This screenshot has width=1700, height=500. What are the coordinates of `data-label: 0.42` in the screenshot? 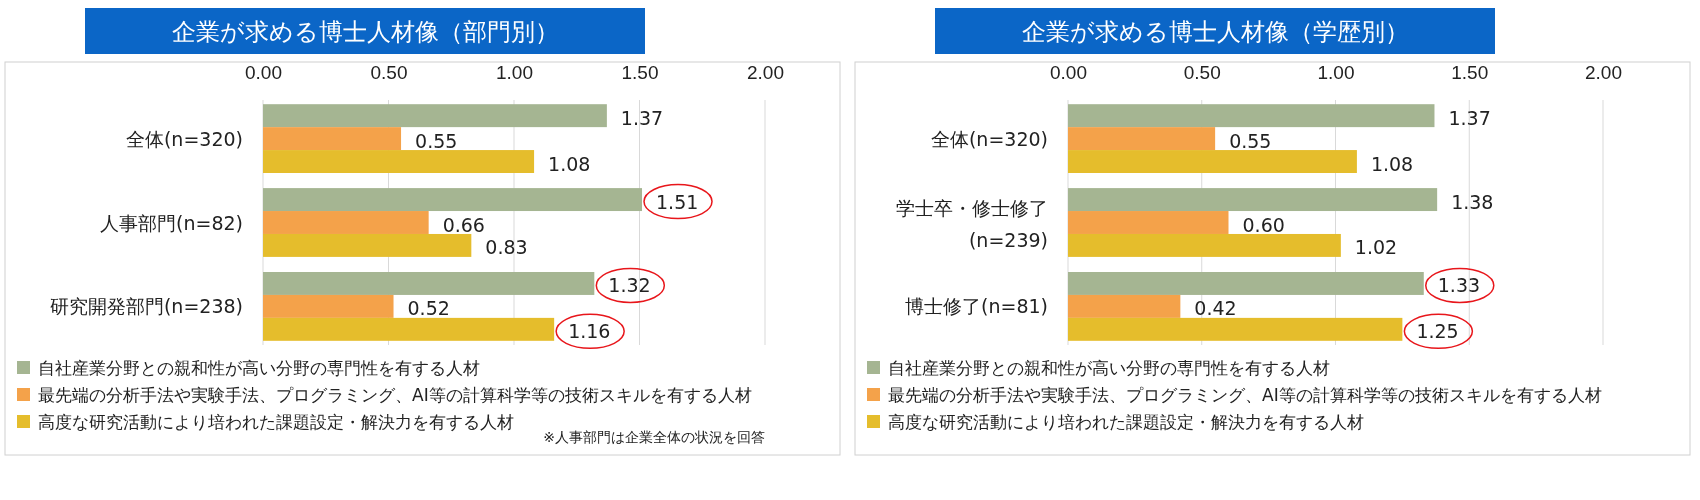 It's located at (1215, 308).